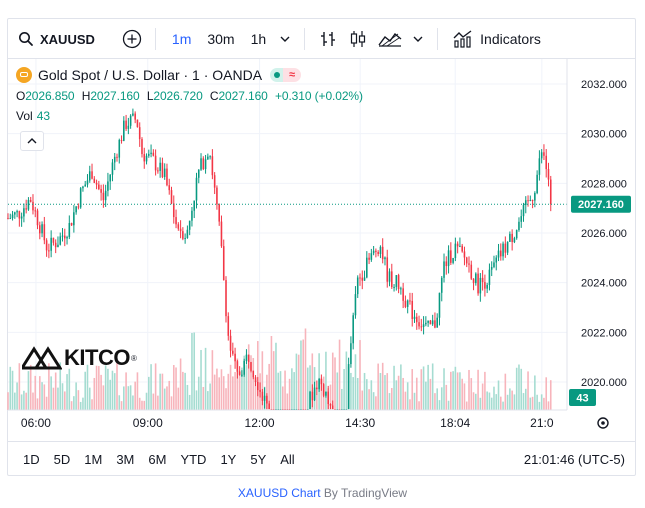 This screenshot has width=645, height=508. What do you see at coordinates (181, 39) in the screenshot?
I see `interval-1m: 1m` at bounding box center [181, 39].